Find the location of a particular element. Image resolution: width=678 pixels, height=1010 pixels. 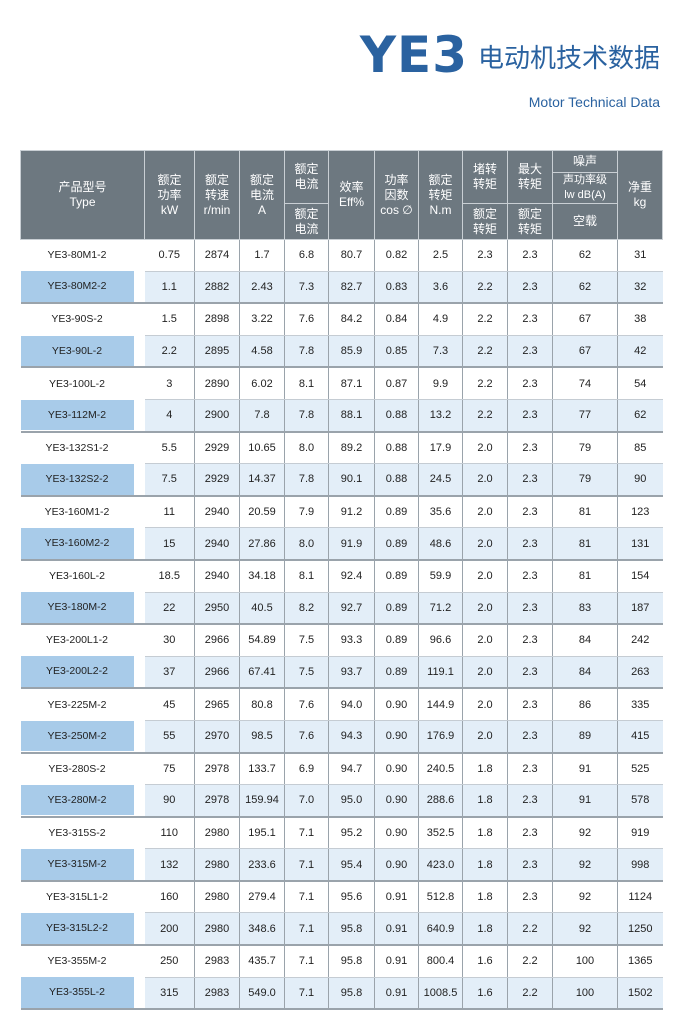

value-cell: 800.4 is located at coordinates (440, 961).